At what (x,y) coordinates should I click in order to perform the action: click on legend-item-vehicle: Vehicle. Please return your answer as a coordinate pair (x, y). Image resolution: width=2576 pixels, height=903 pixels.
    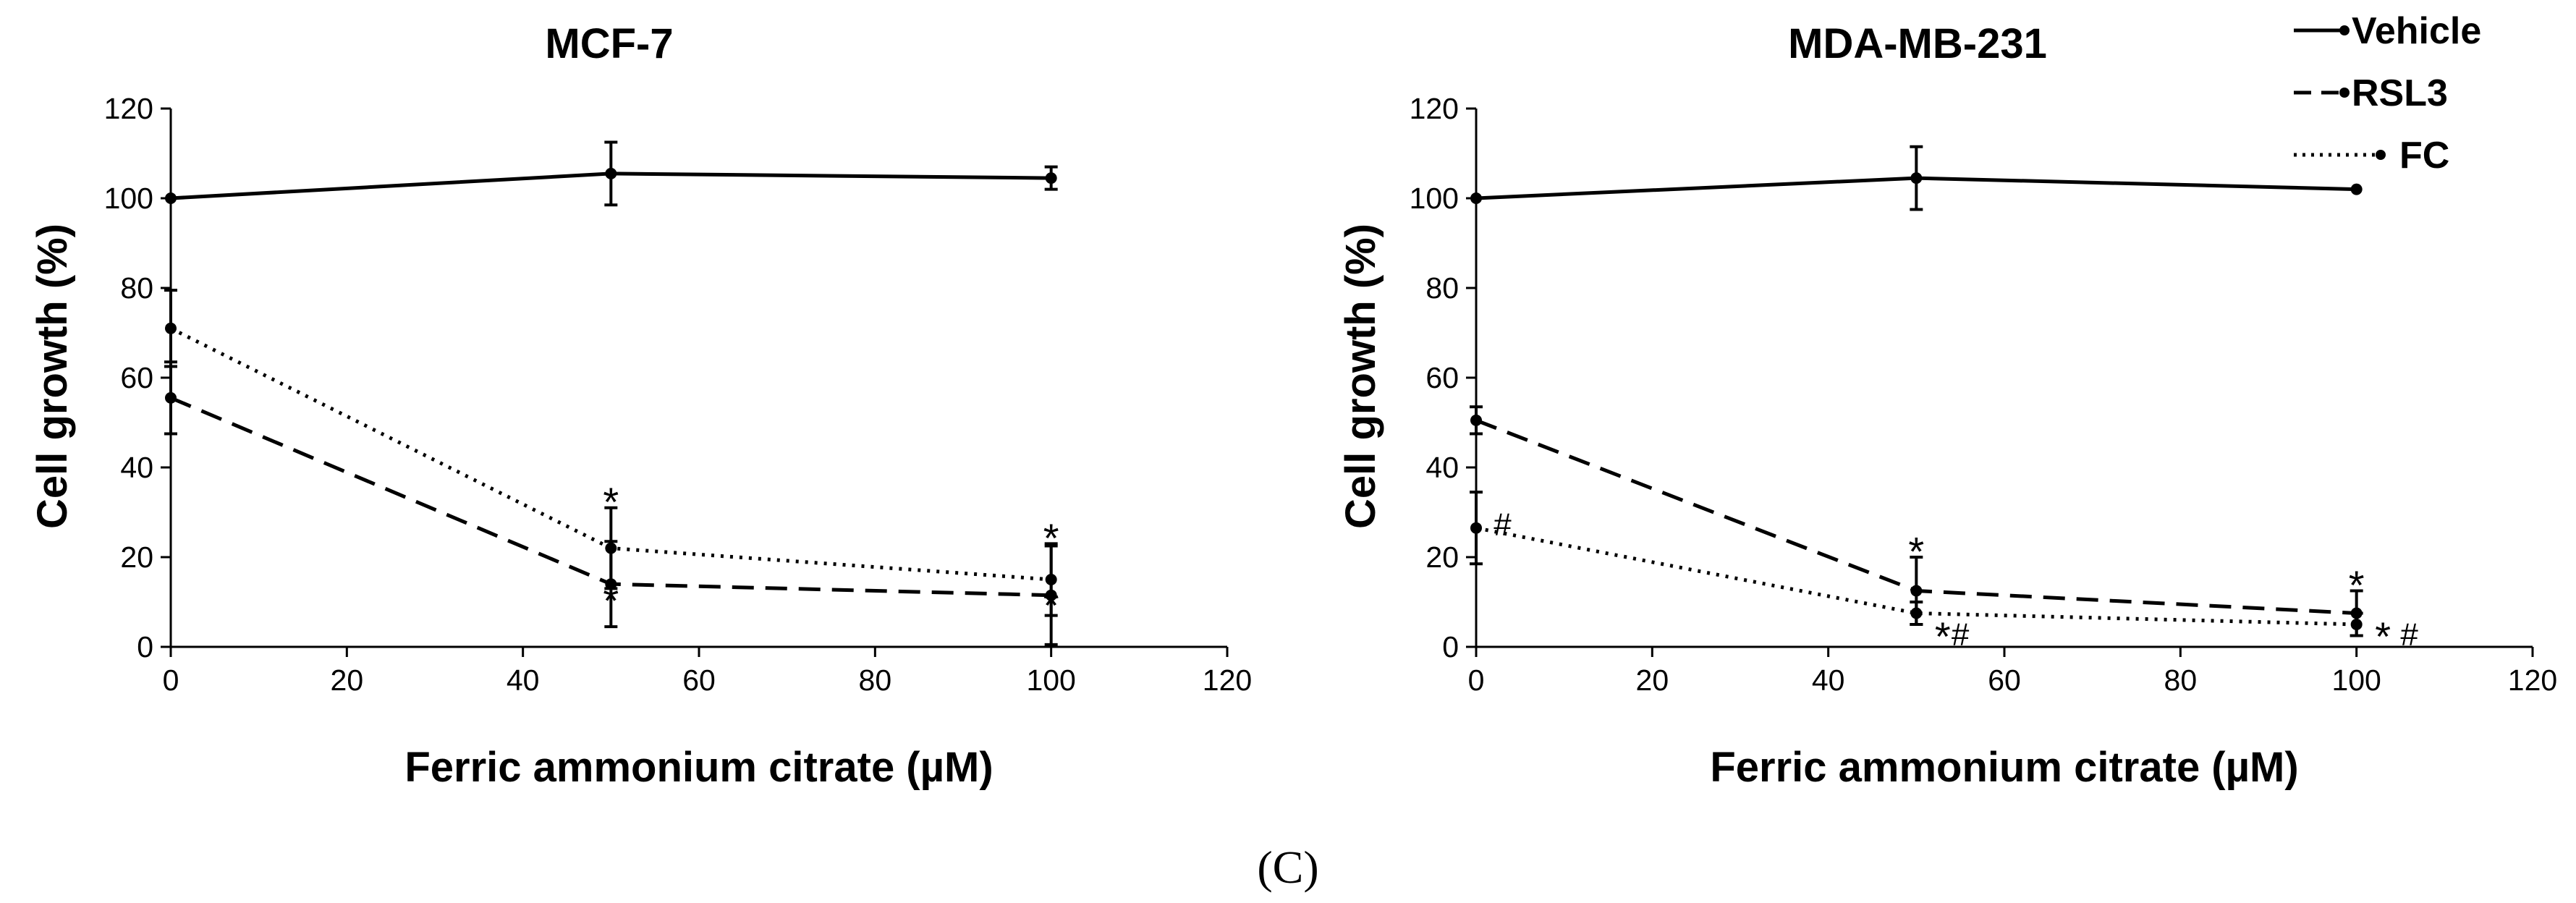
    Looking at the image, I should click on (2387, 31).